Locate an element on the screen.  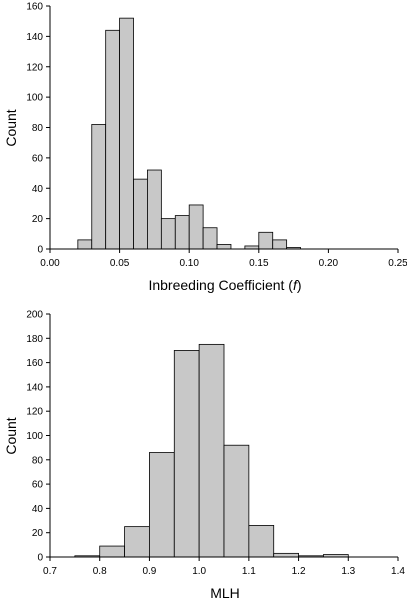
mlh-y-tick-label: 80 is located at coordinates (38, 460).